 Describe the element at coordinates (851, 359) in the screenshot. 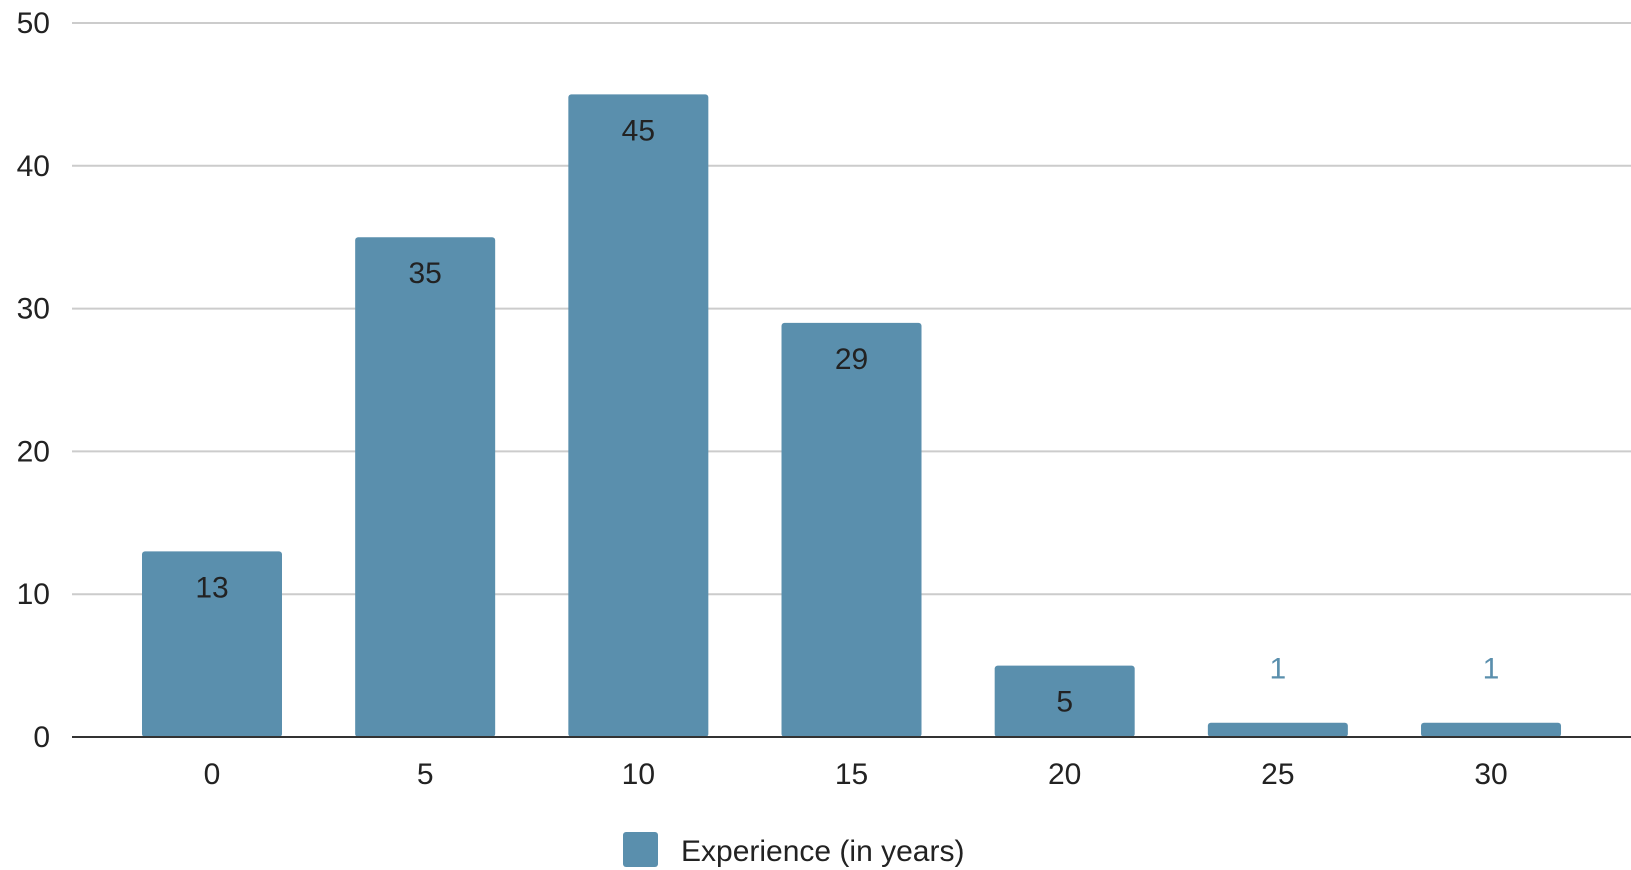

I see `data-label: 29` at that location.